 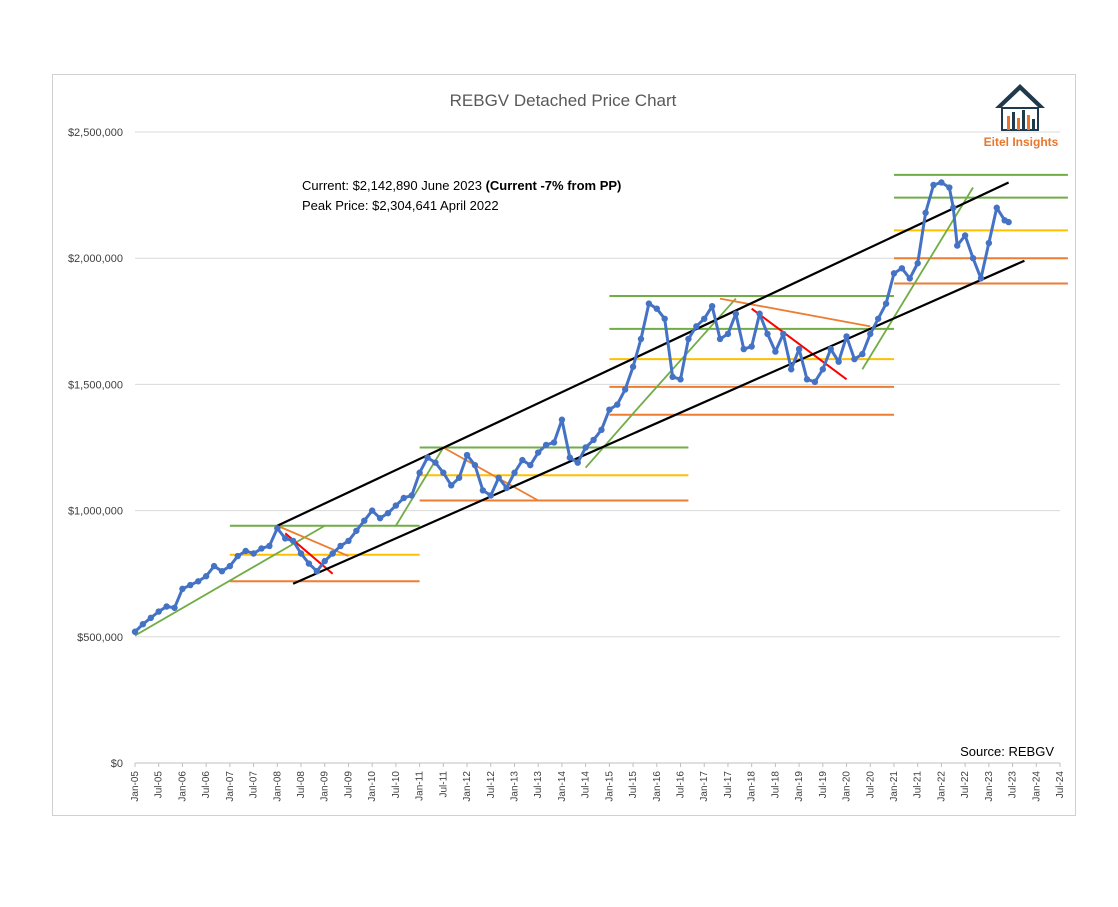 I want to click on x-tick-label: Jan-07, so click(x=230, y=786).